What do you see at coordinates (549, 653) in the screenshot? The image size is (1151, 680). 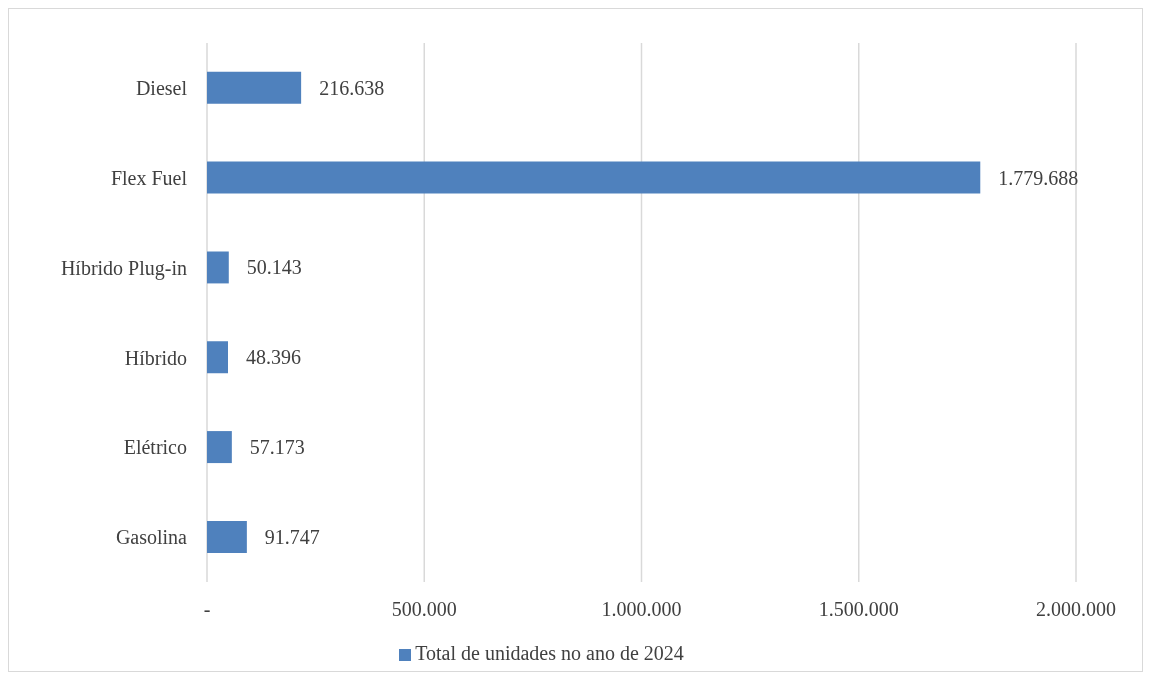 I see `legend-label: Total de unidades no ano de 2024` at bounding box center [549, 653].